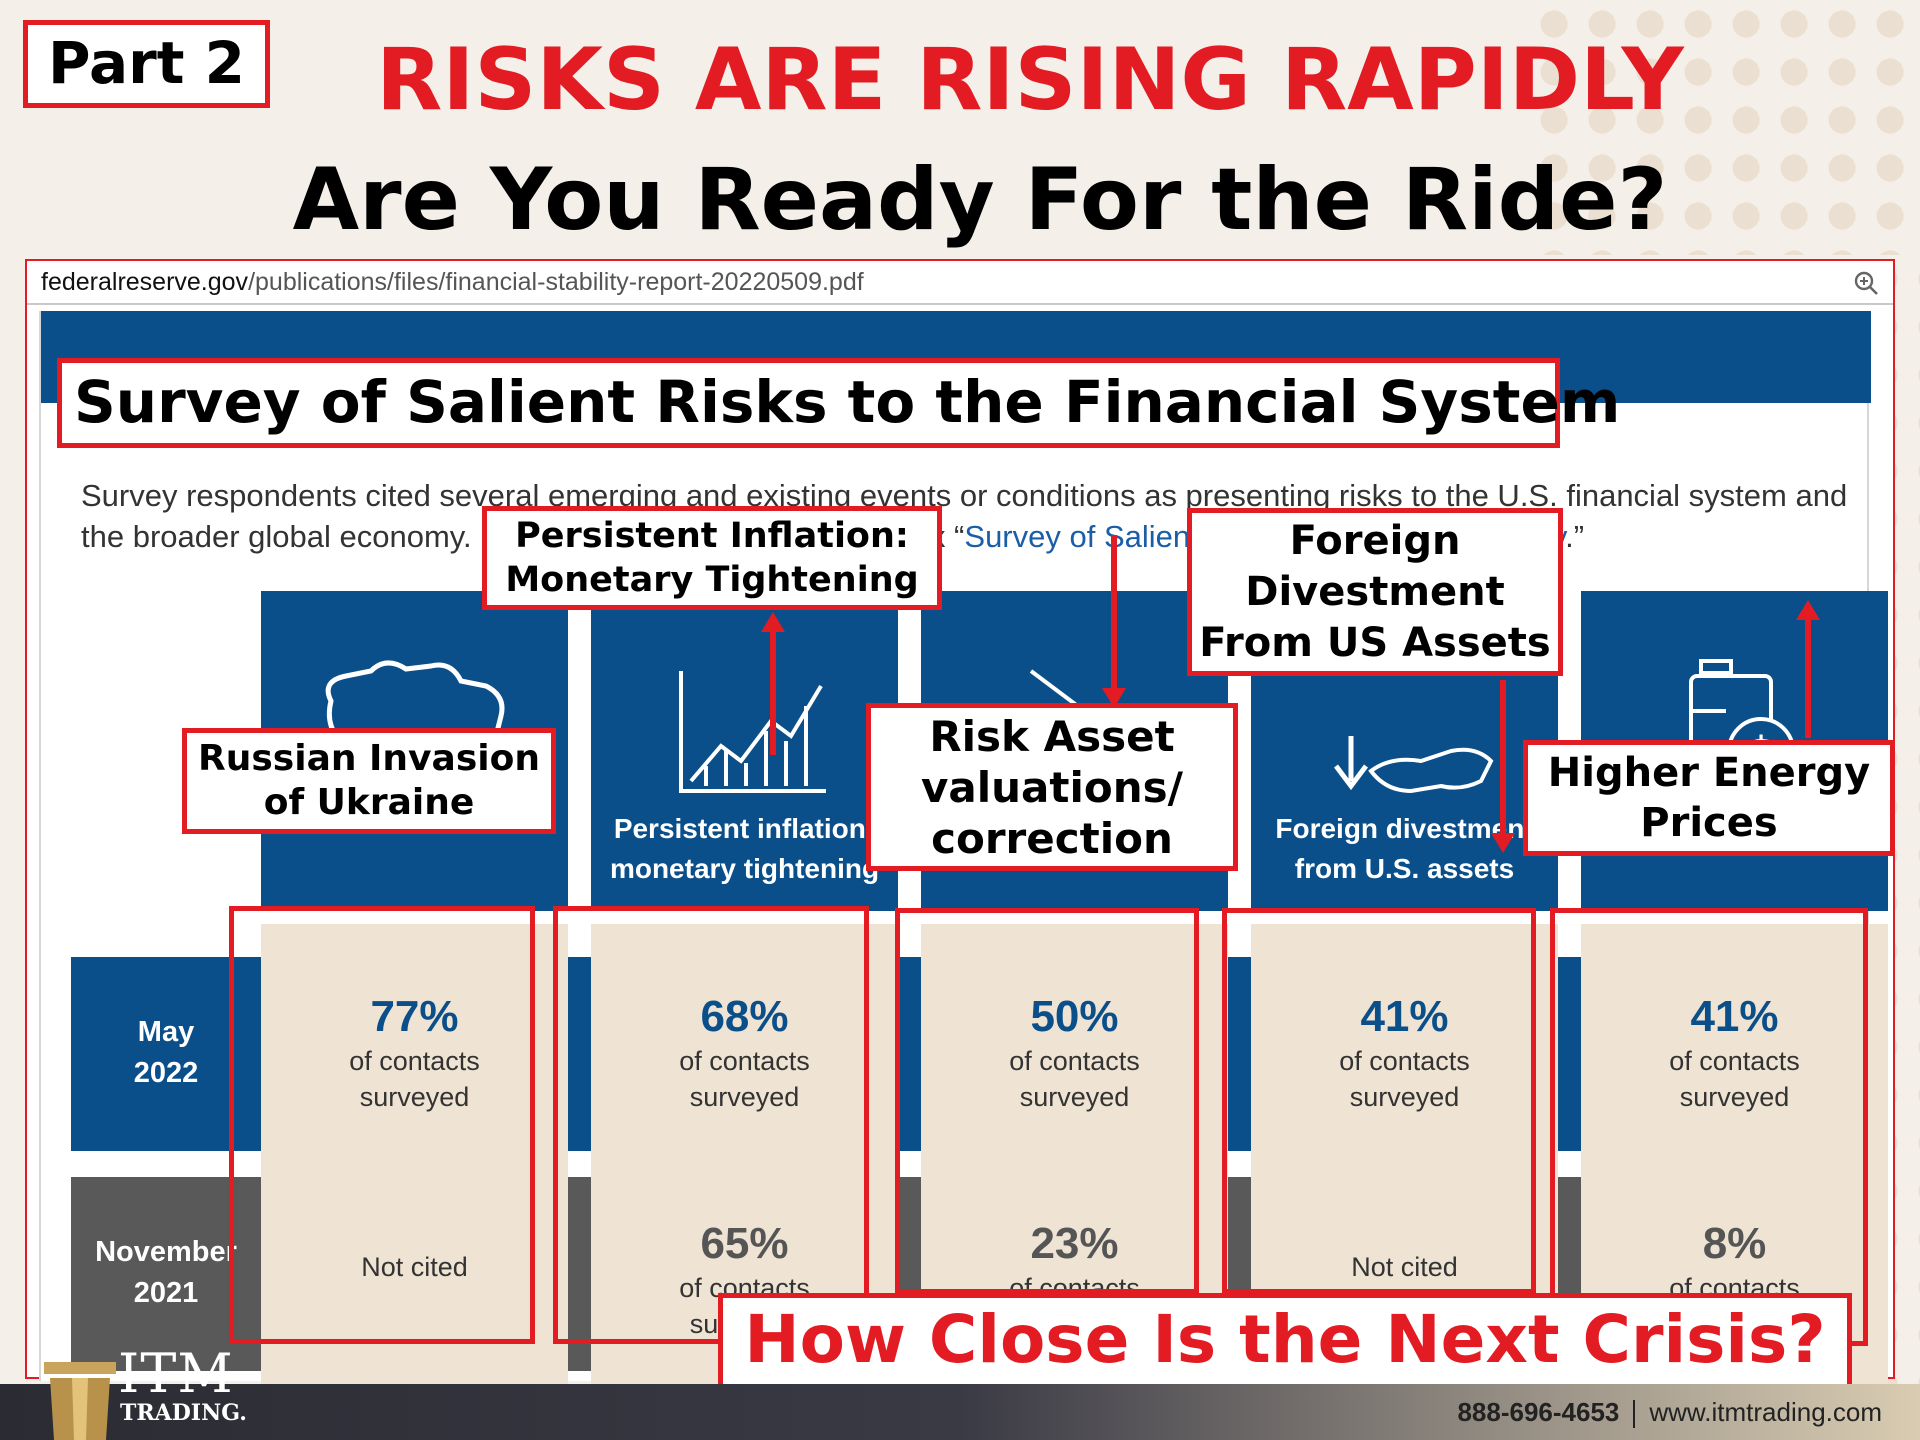 The width and height of the screenshot is (1920, 1440). What do you see at coordinates (1404, 848) in the screenshot?
I see `column-label-foreign: Foreign divestment from U.S. assets` at bounding box center [1404, 848].